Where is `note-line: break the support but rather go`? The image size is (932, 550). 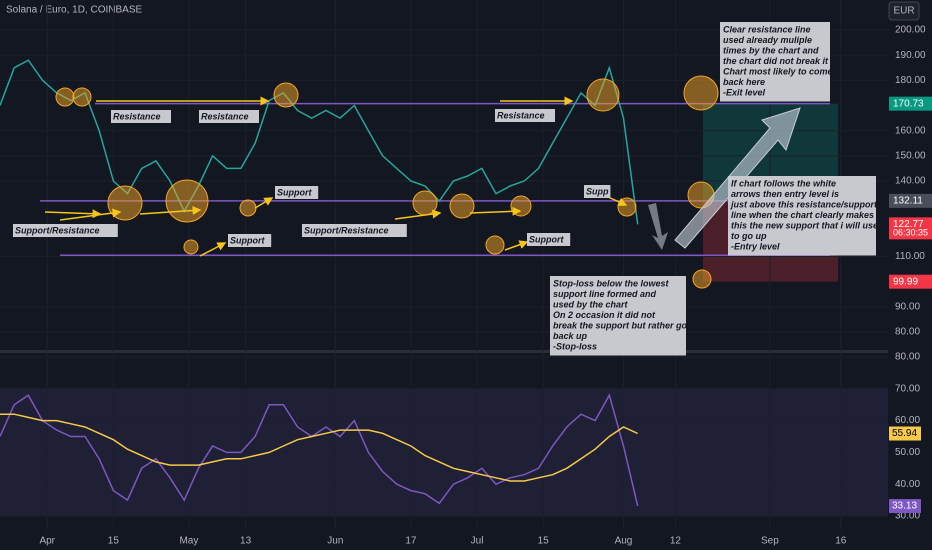 note-line: break the support but rather go is located at coordinates (620, 325).